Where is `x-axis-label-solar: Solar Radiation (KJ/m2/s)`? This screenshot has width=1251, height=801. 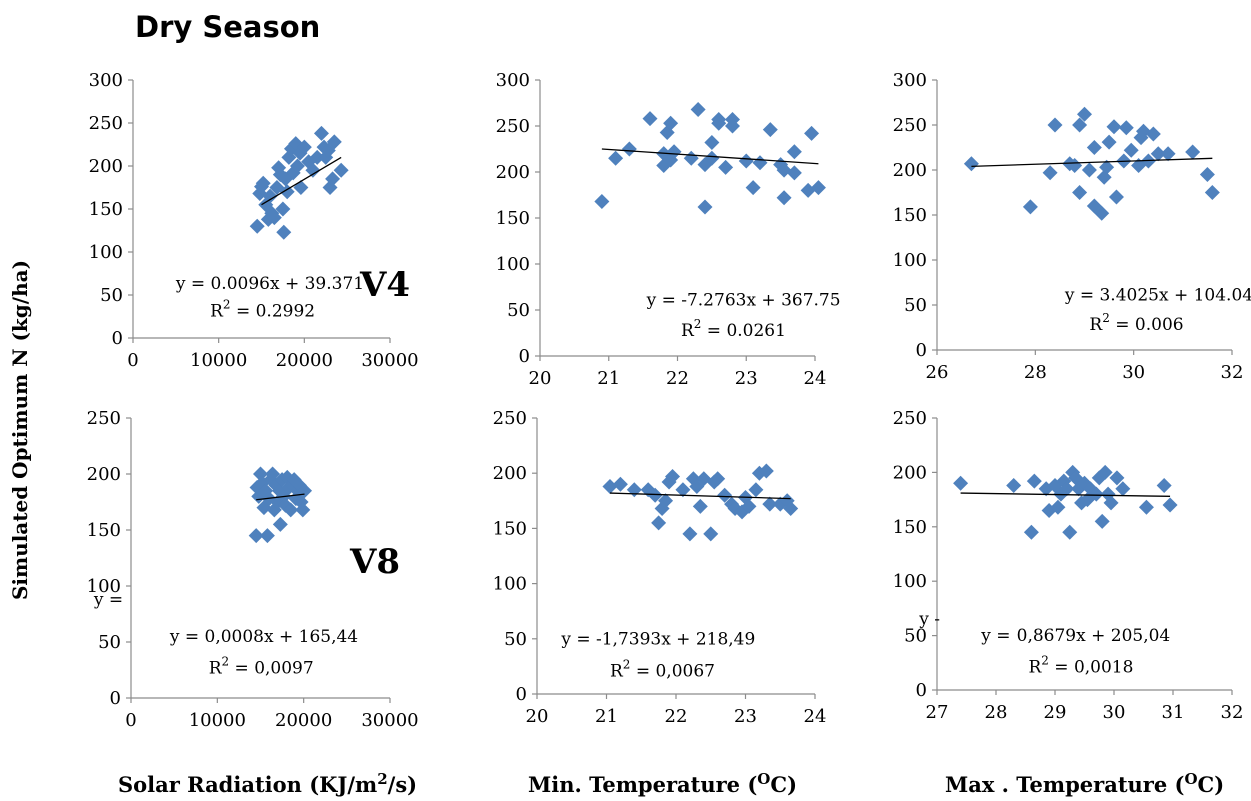 x-axis-label-solar: Solar Radiation (KJ/m2/s) is located at coordinates (267, 783).